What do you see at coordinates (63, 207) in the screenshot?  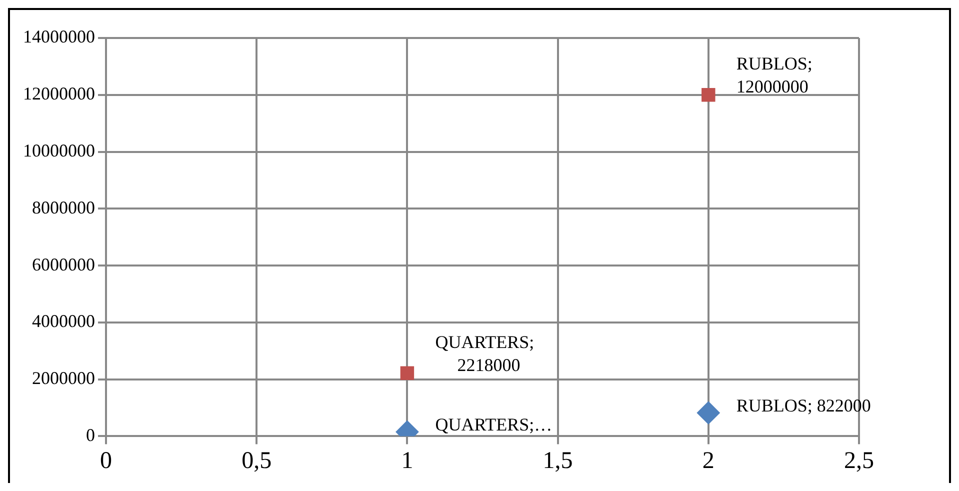 I see `y-tick-label: 8000000` at bounding box center [63, 207].